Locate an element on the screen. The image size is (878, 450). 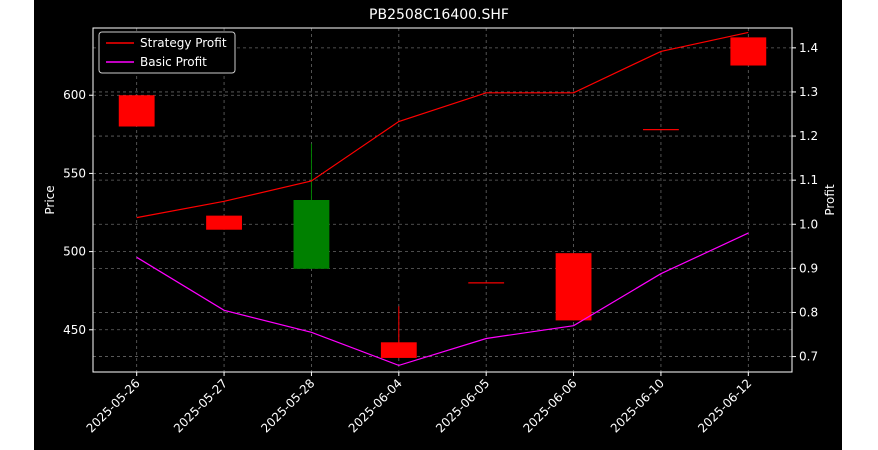
y-tick-label: 450 is located at coordinates (74, 330).